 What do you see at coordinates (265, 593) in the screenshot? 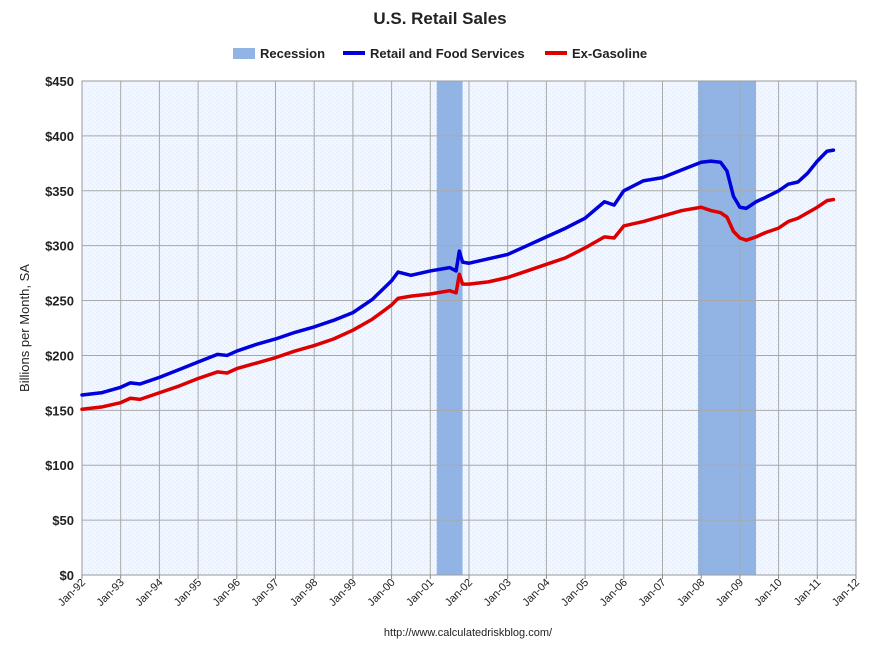
I see `x-tick-label: Jan-97` at bounding box center [265, 593].